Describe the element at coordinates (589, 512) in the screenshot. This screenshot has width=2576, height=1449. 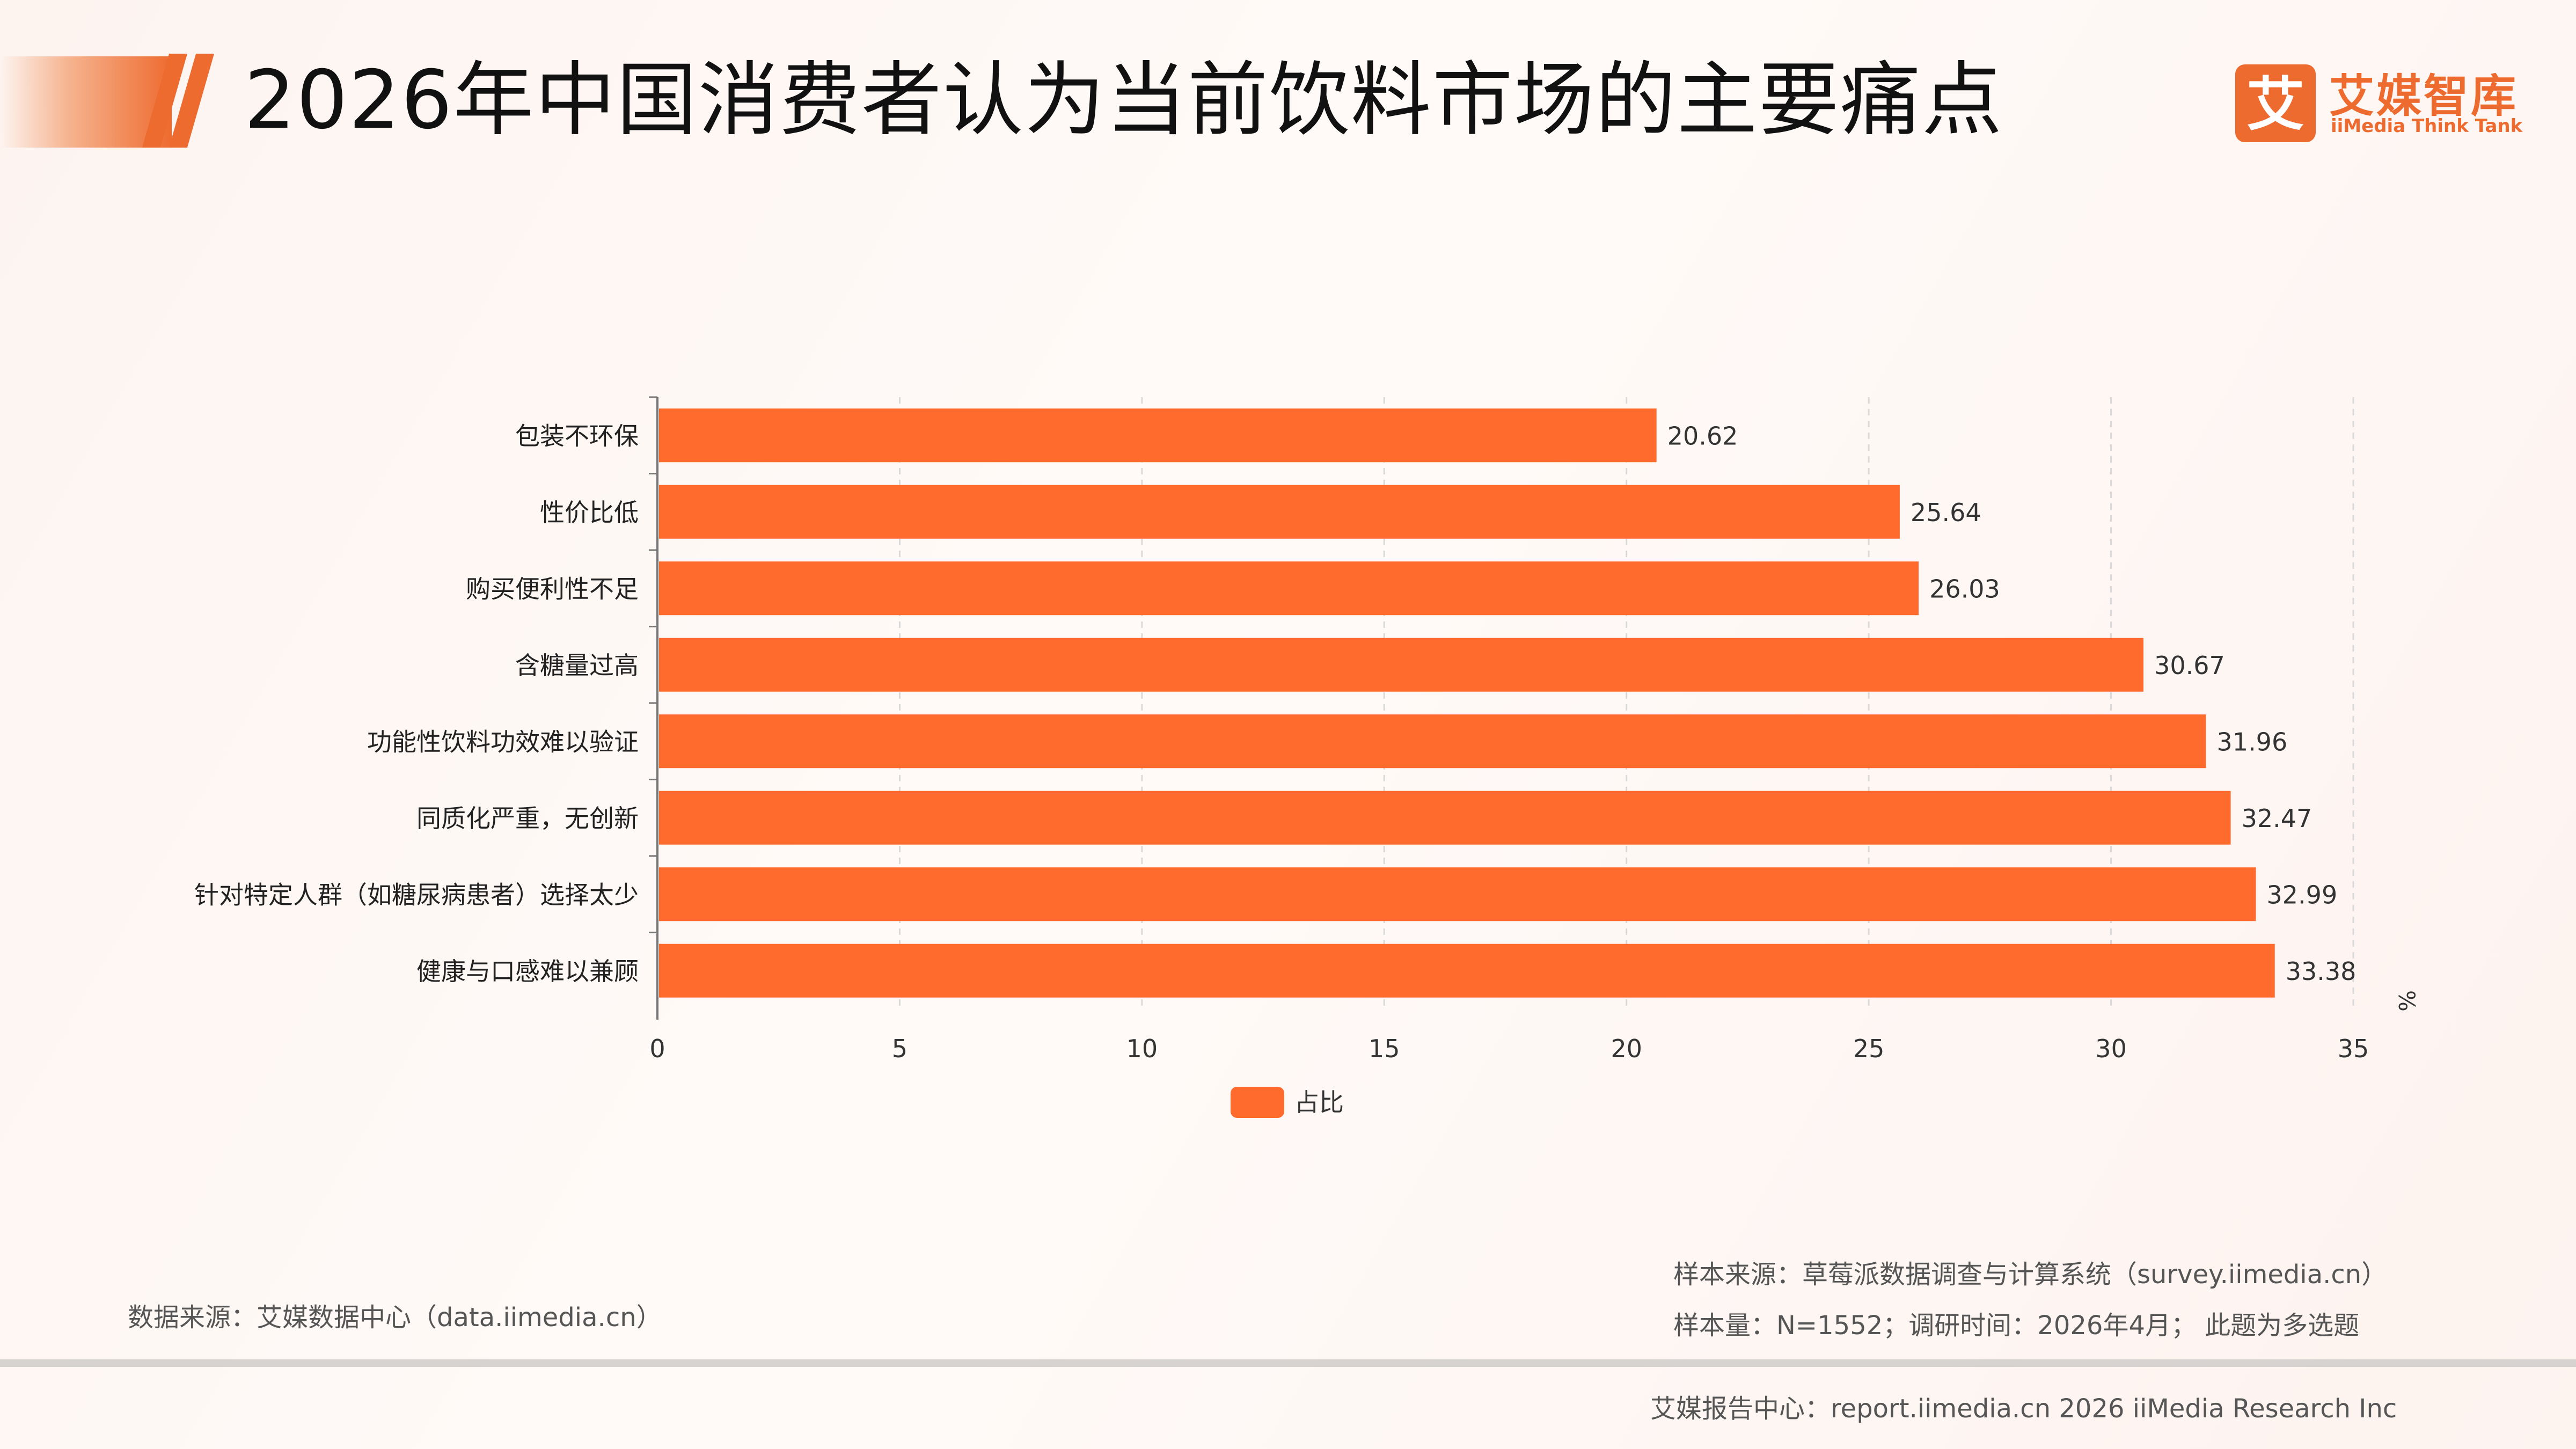
I see `category-label: 性价比低` at that location.